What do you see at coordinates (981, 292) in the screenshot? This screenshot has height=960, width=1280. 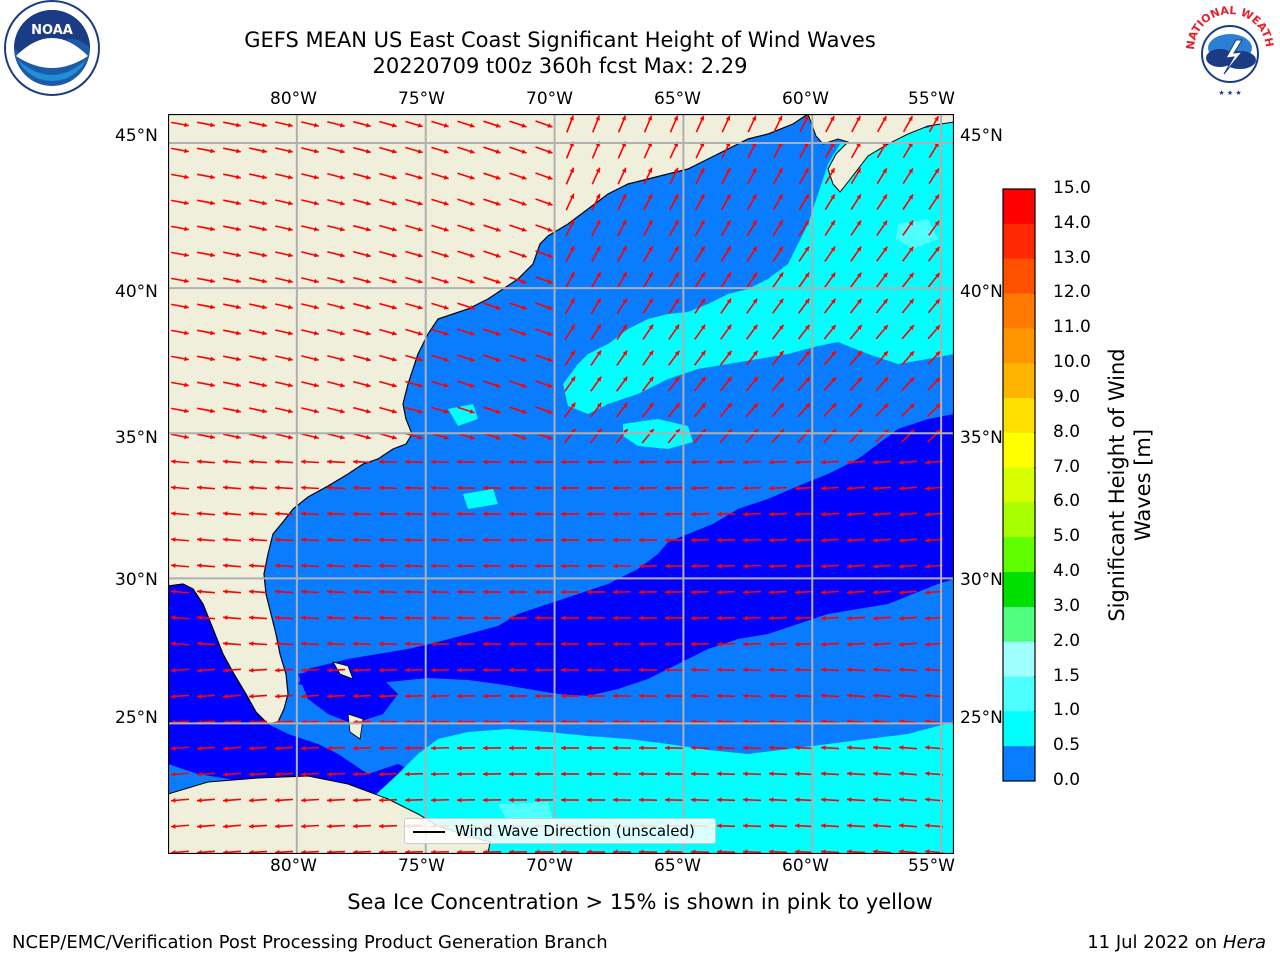 I see `lat-label-right-40n: 40°N` at bounding box center [981, 292].